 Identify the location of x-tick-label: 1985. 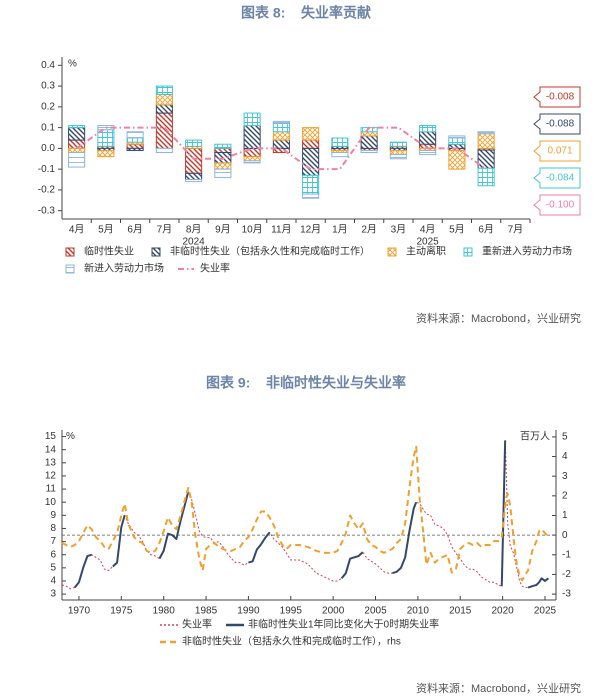
(206, 611).